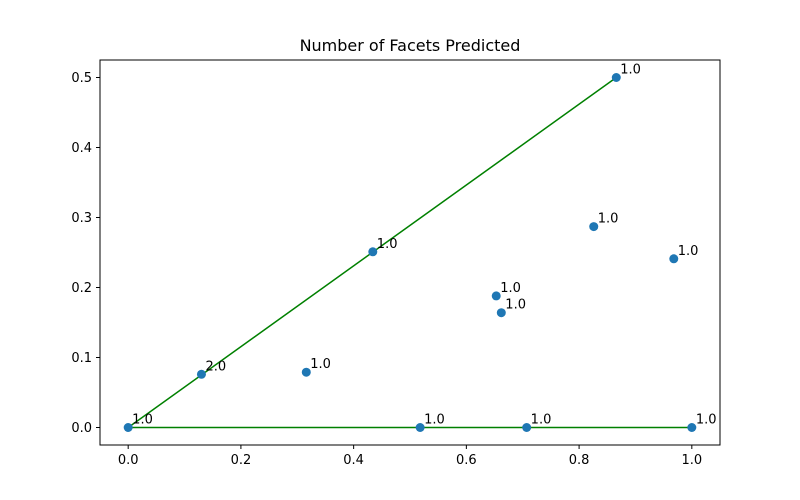 The height and width of the screenshot is (500, 800). Describe the element at coordinates (128, 460) in the screenshot. I see `x-tick-label: 0.0` at that location.